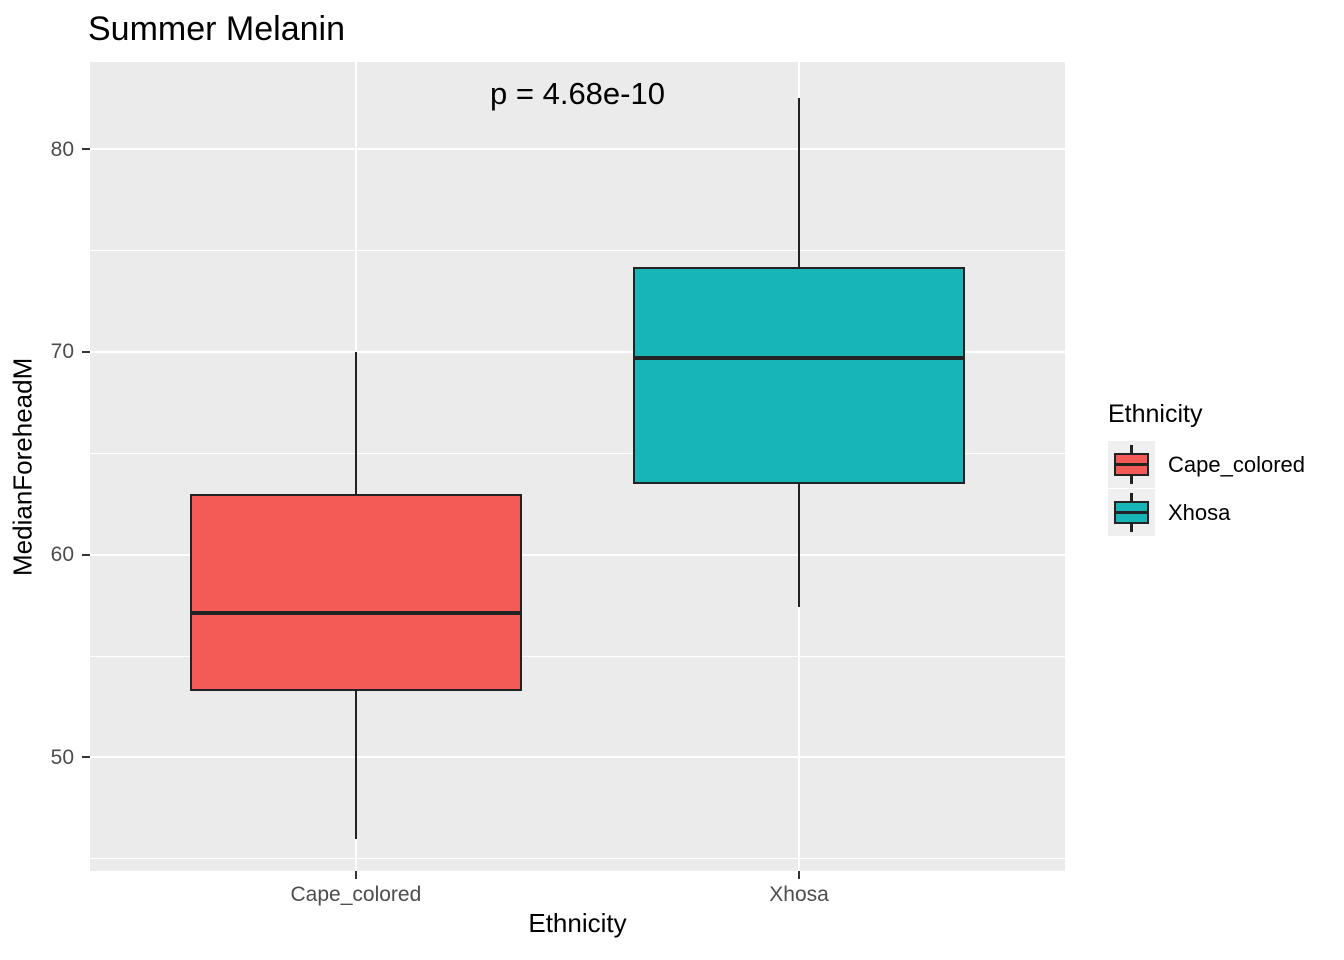 The height and width of the screenshot is (960, 1344). What do you see at coordinates (62, 555) in the screenshot?
I see `y-tick-label: 60` at bounding box center [62, 555].